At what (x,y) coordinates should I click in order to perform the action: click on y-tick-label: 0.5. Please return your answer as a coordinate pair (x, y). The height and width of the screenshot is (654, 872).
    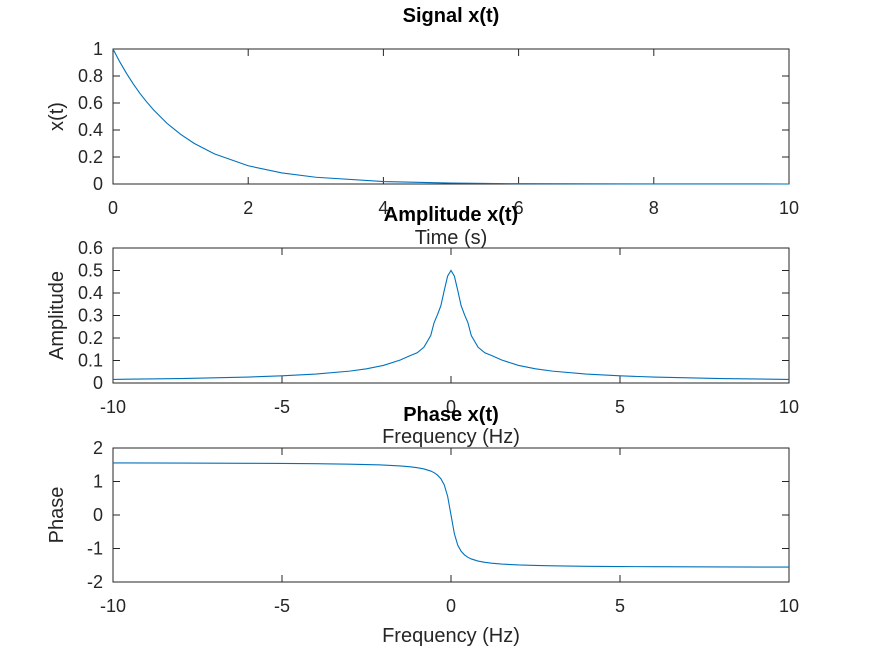
    Looking at the image, I should click on (90, 271).